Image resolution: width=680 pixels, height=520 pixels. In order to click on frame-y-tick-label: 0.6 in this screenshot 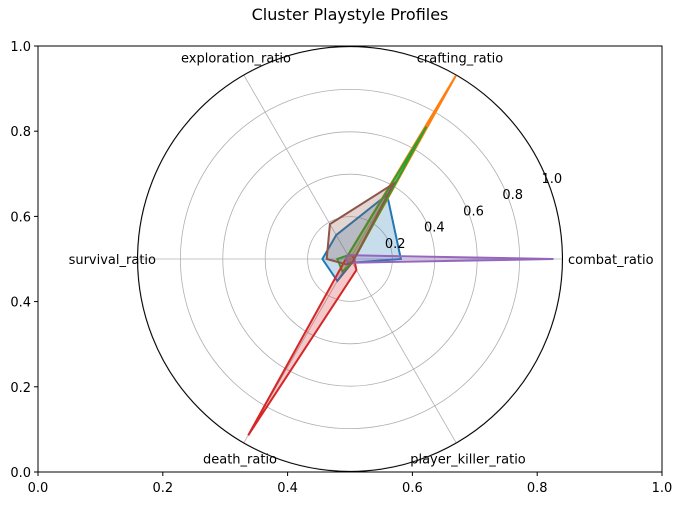, I will do `click(20, 217)`.